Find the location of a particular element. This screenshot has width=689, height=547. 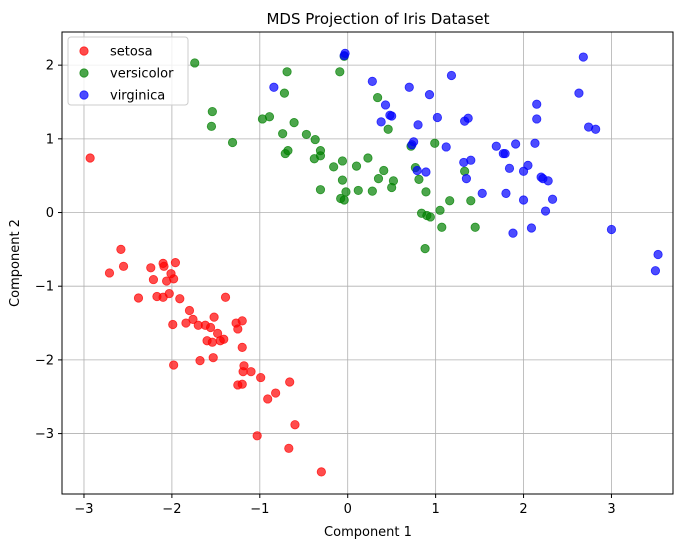

x-tick-label: 1 is located at coordinates (435, 509).